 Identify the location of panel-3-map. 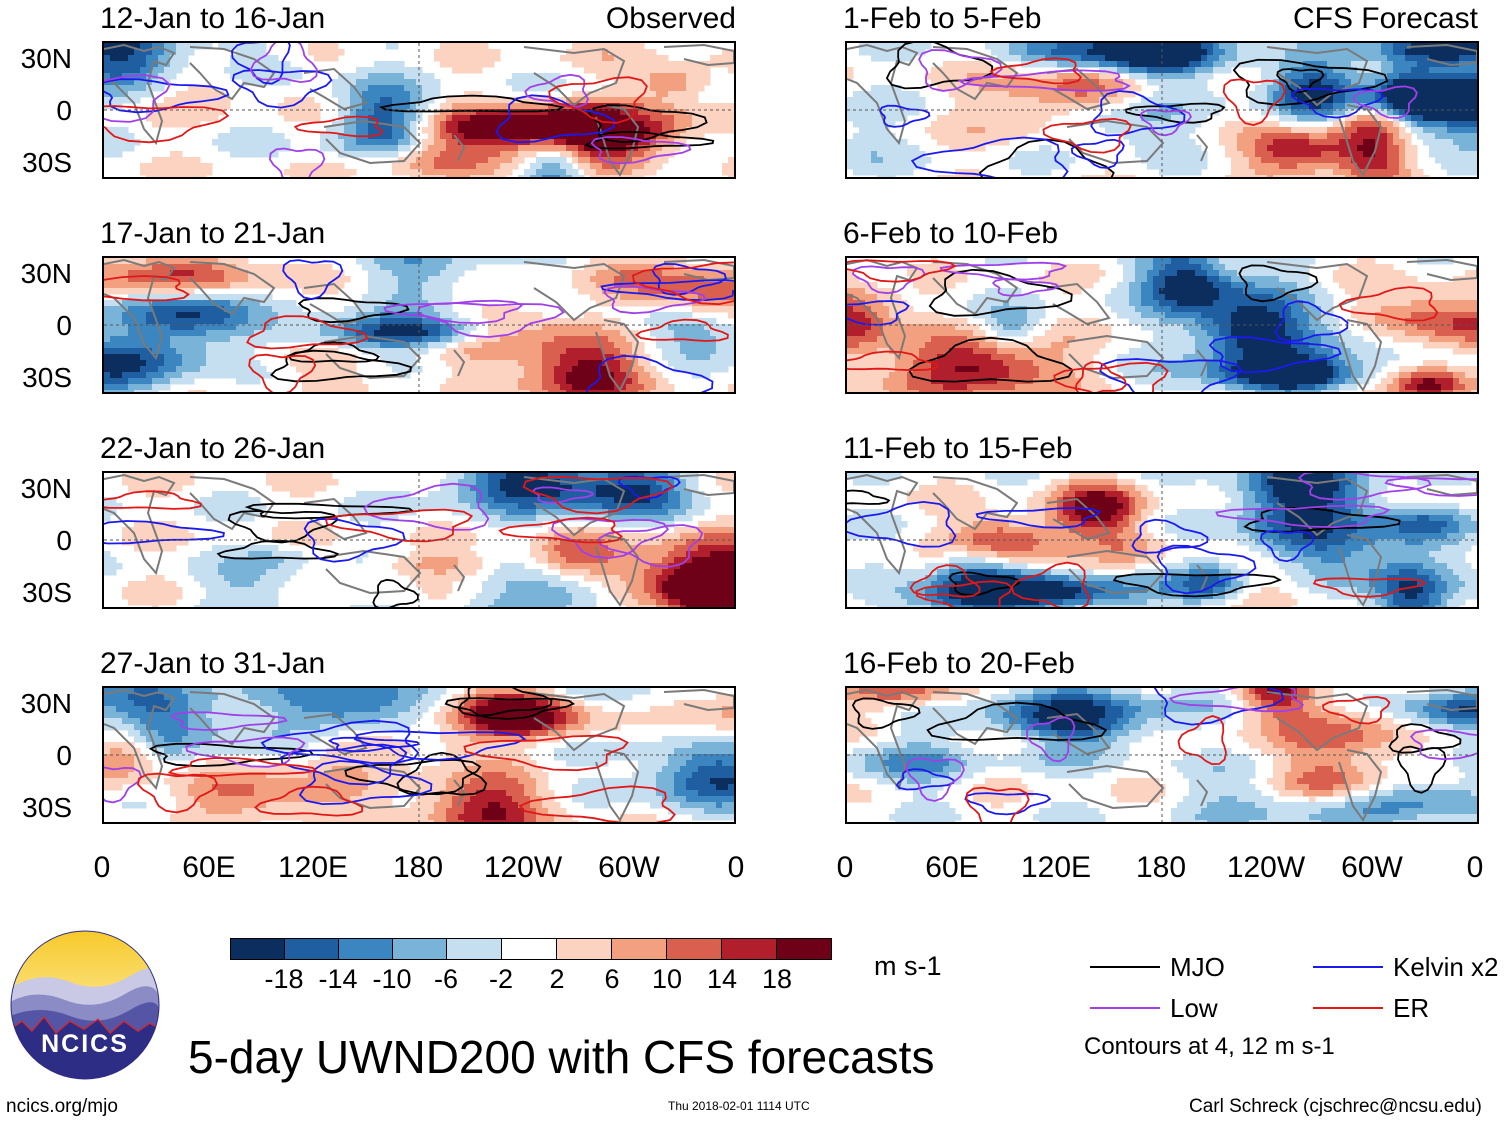
(419, 540).